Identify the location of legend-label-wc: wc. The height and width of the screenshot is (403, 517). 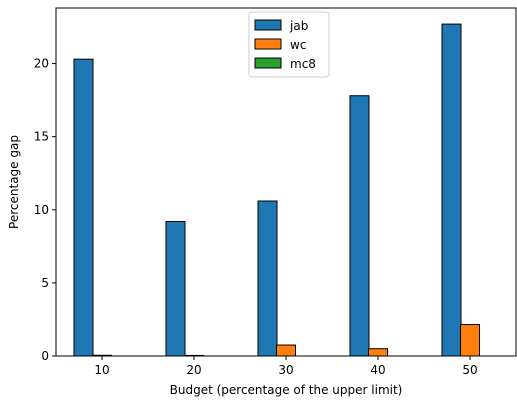
(298, 45).